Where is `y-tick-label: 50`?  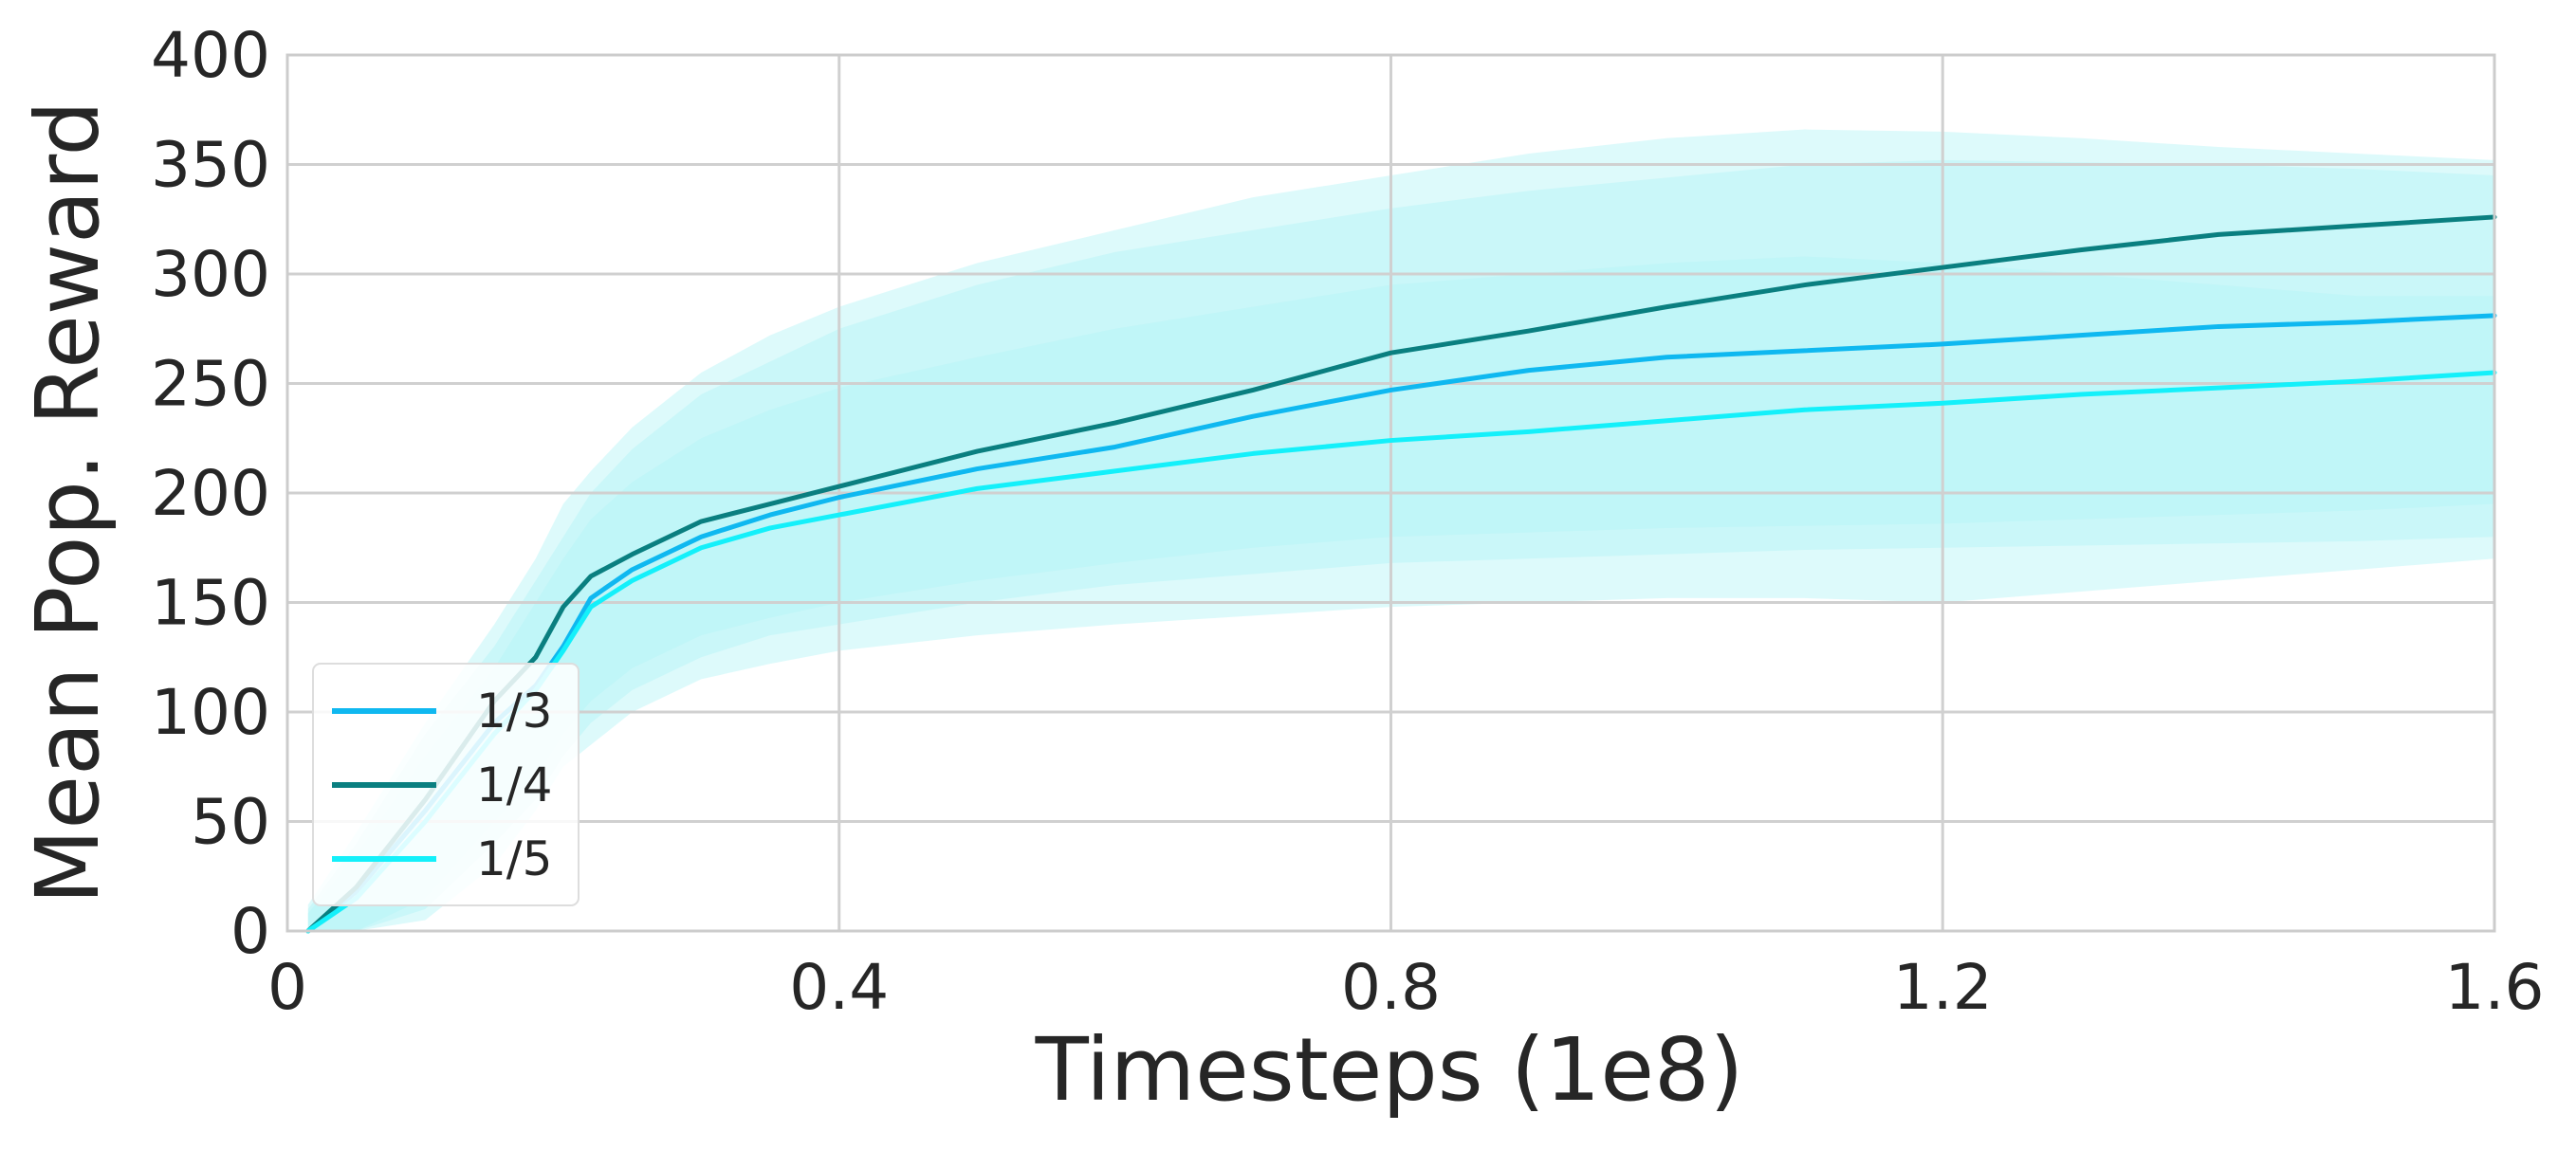 y-tick-label: 50 is located at coordinates (230, 822).